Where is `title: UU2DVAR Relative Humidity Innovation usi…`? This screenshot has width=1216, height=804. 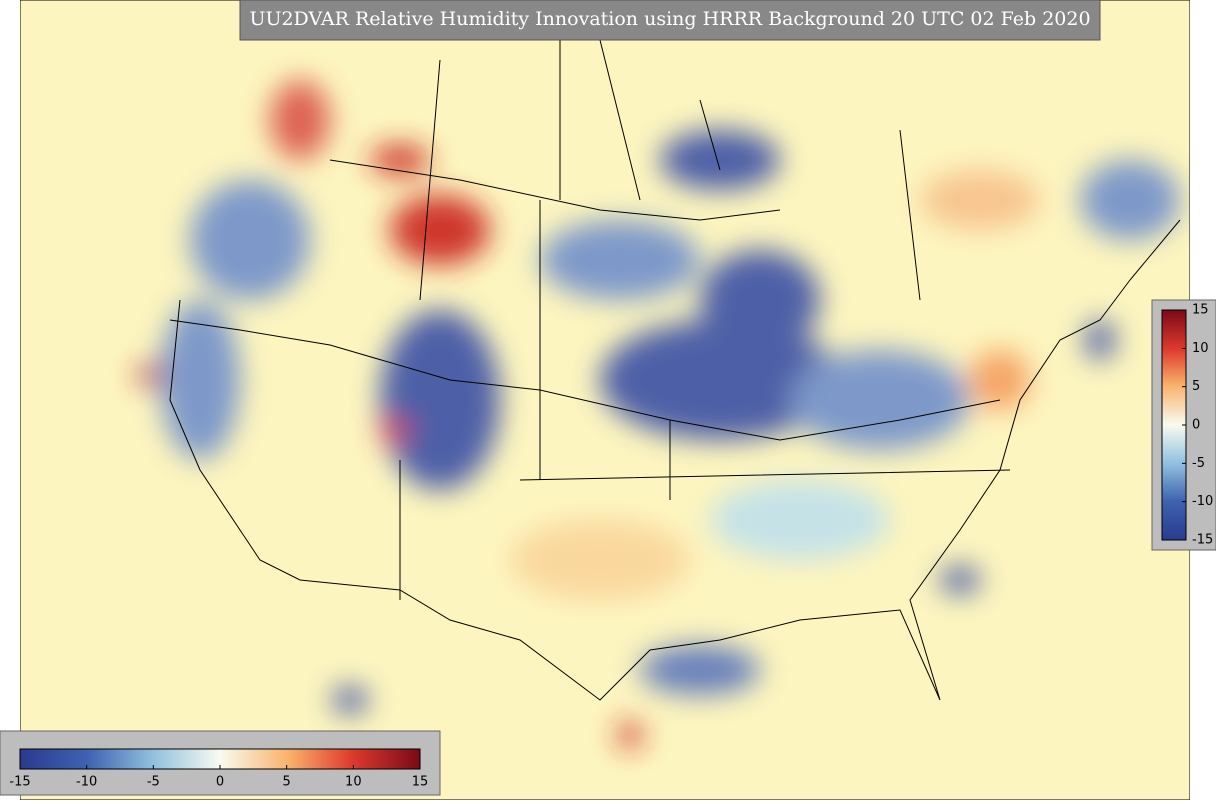
title: UU2DVAR Relative Humidity Innovation usi… is located at coordinates (669, 19).